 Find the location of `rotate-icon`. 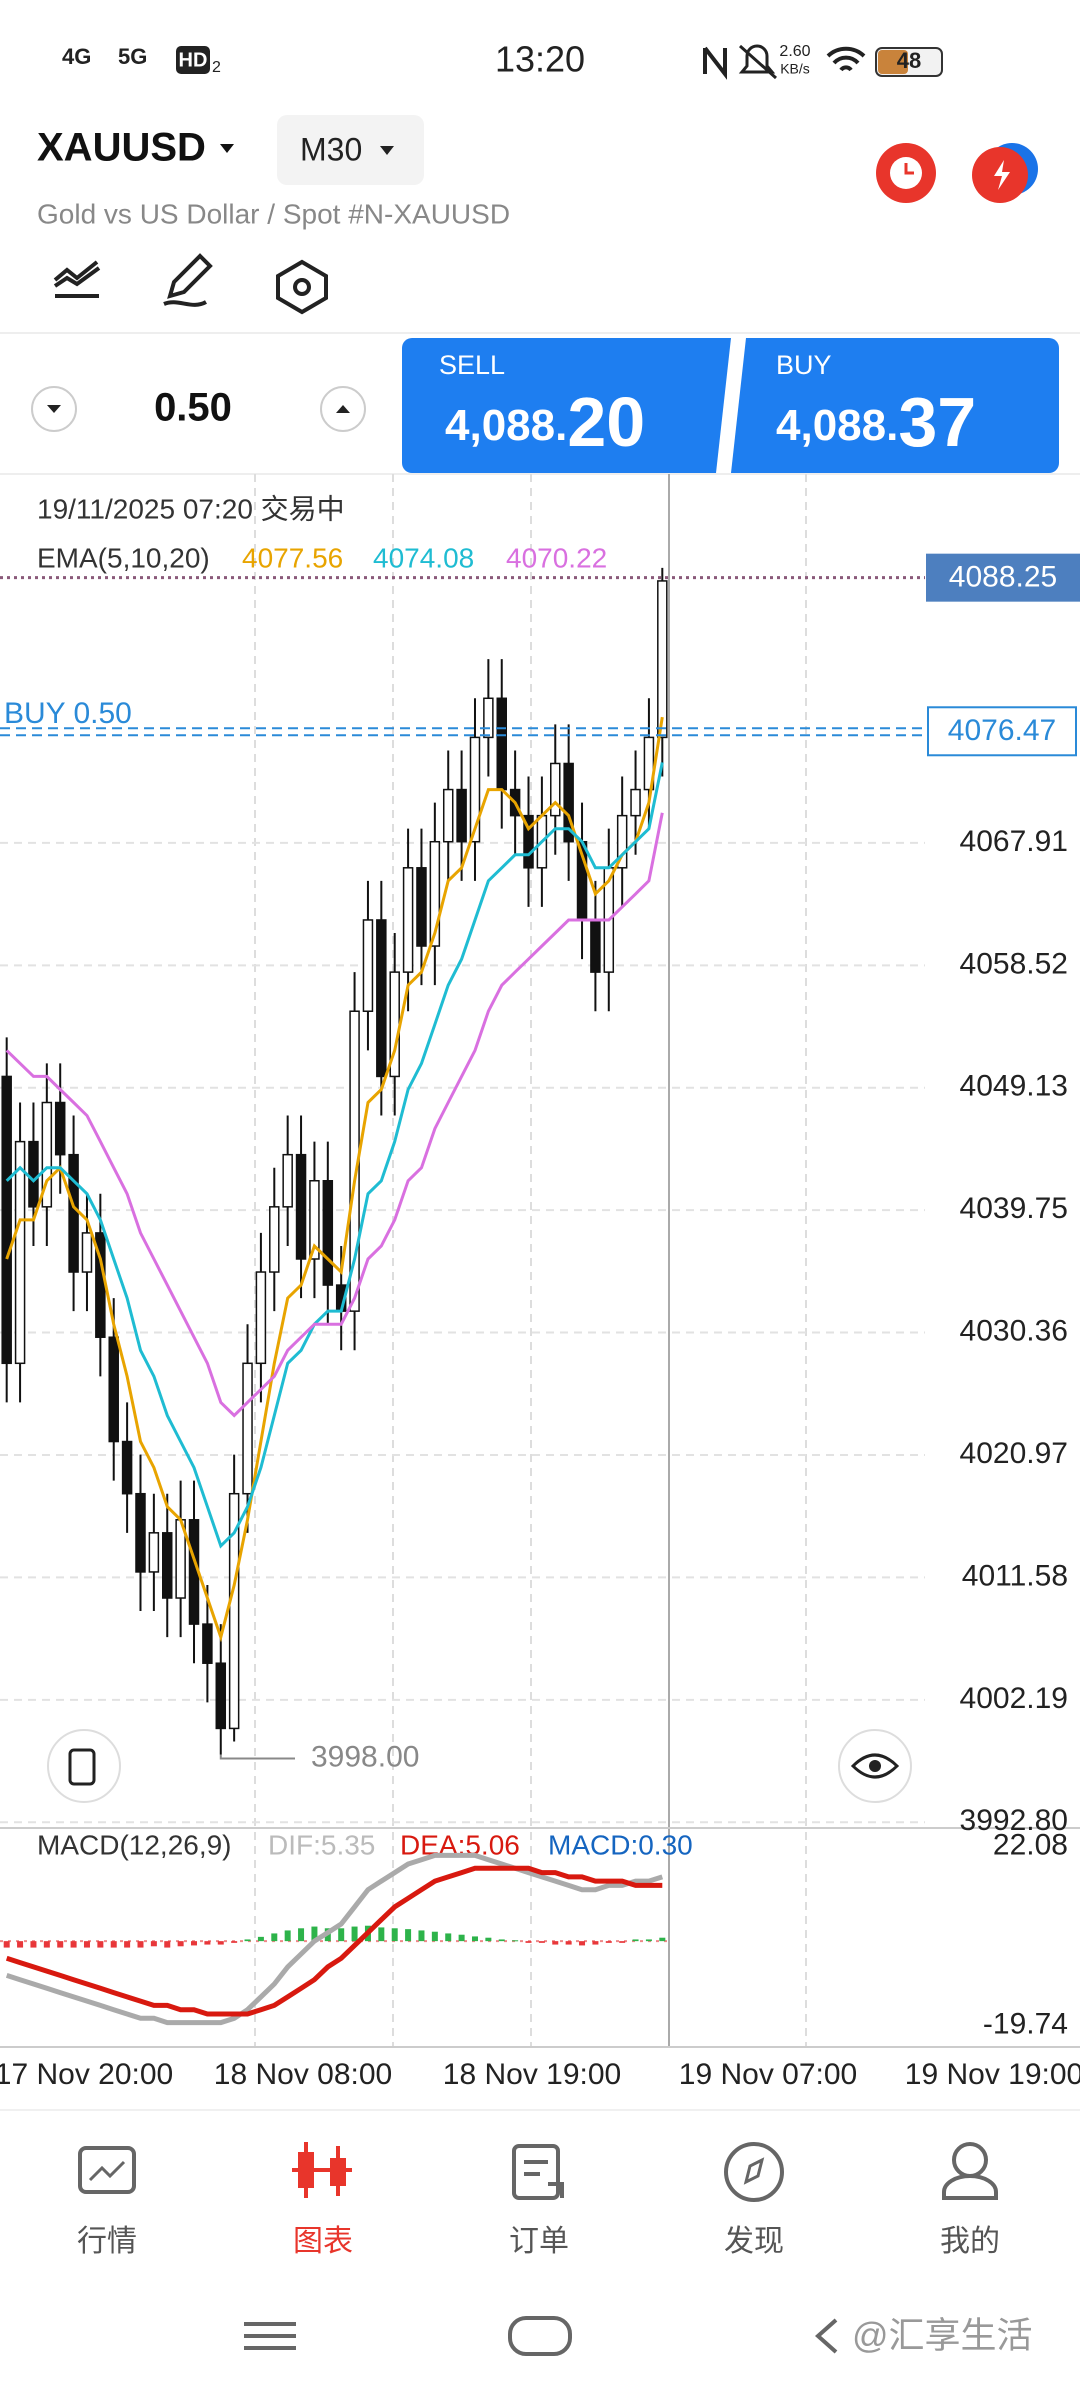

rotate-icon is located at coordinates (82, 1767).